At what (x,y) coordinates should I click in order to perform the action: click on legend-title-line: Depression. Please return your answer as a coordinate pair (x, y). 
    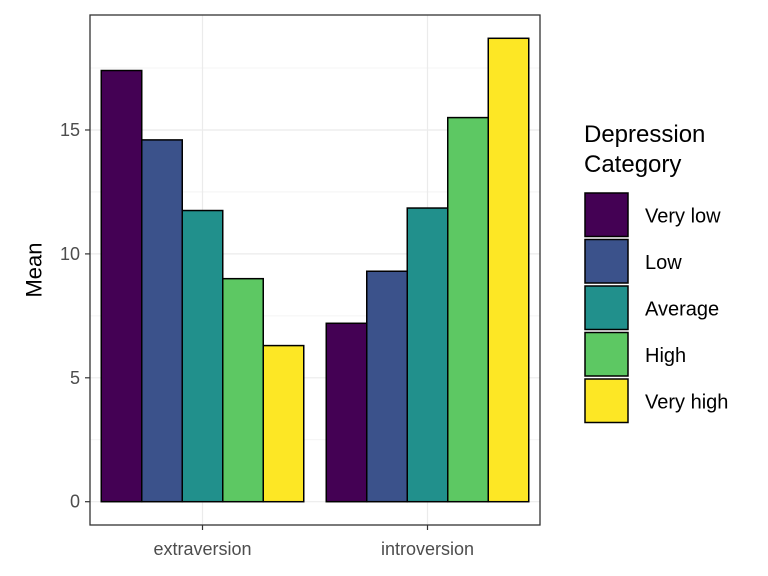
    Looking at the image, I should click on (644, 134).